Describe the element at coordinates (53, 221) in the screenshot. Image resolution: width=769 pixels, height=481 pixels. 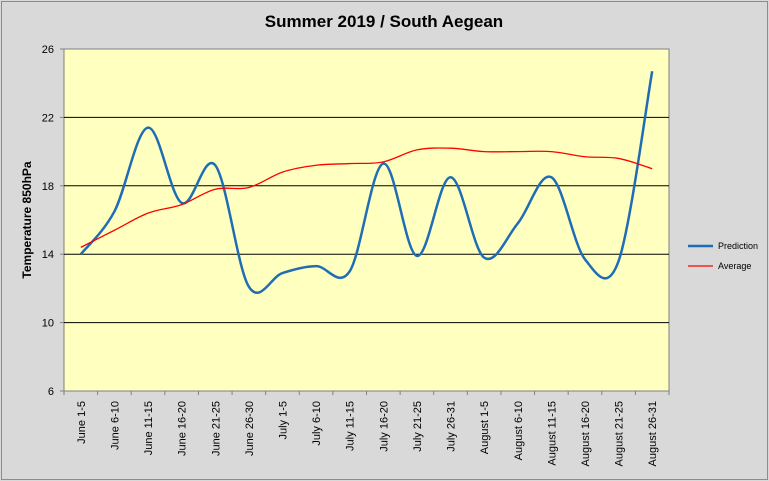
I see `y-axis-ticks: 6 10 14 18 22 26` at that location.